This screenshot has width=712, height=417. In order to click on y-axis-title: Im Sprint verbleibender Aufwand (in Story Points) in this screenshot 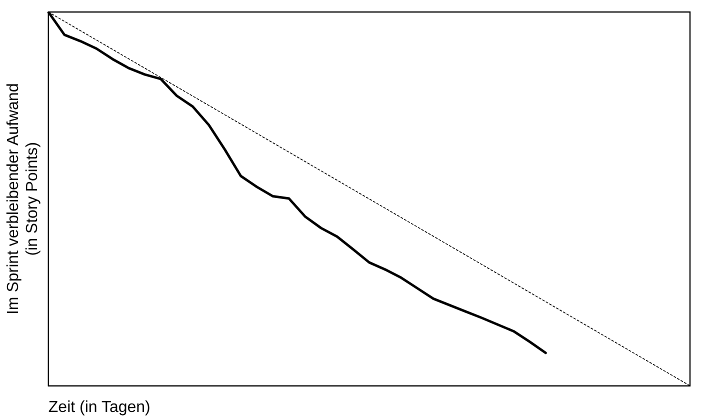, I will do `click(23, 199)`.